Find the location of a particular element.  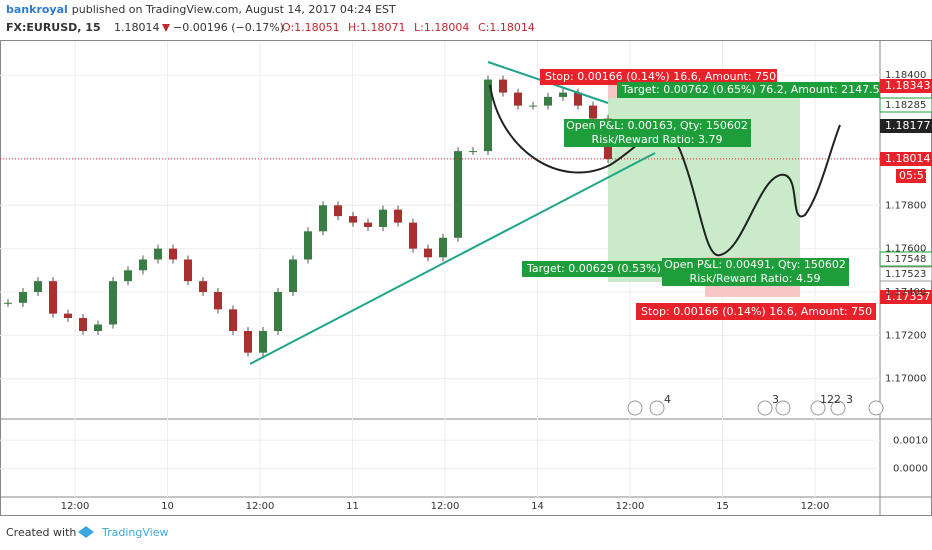

down-arrow is located at coordinates (166, 28).